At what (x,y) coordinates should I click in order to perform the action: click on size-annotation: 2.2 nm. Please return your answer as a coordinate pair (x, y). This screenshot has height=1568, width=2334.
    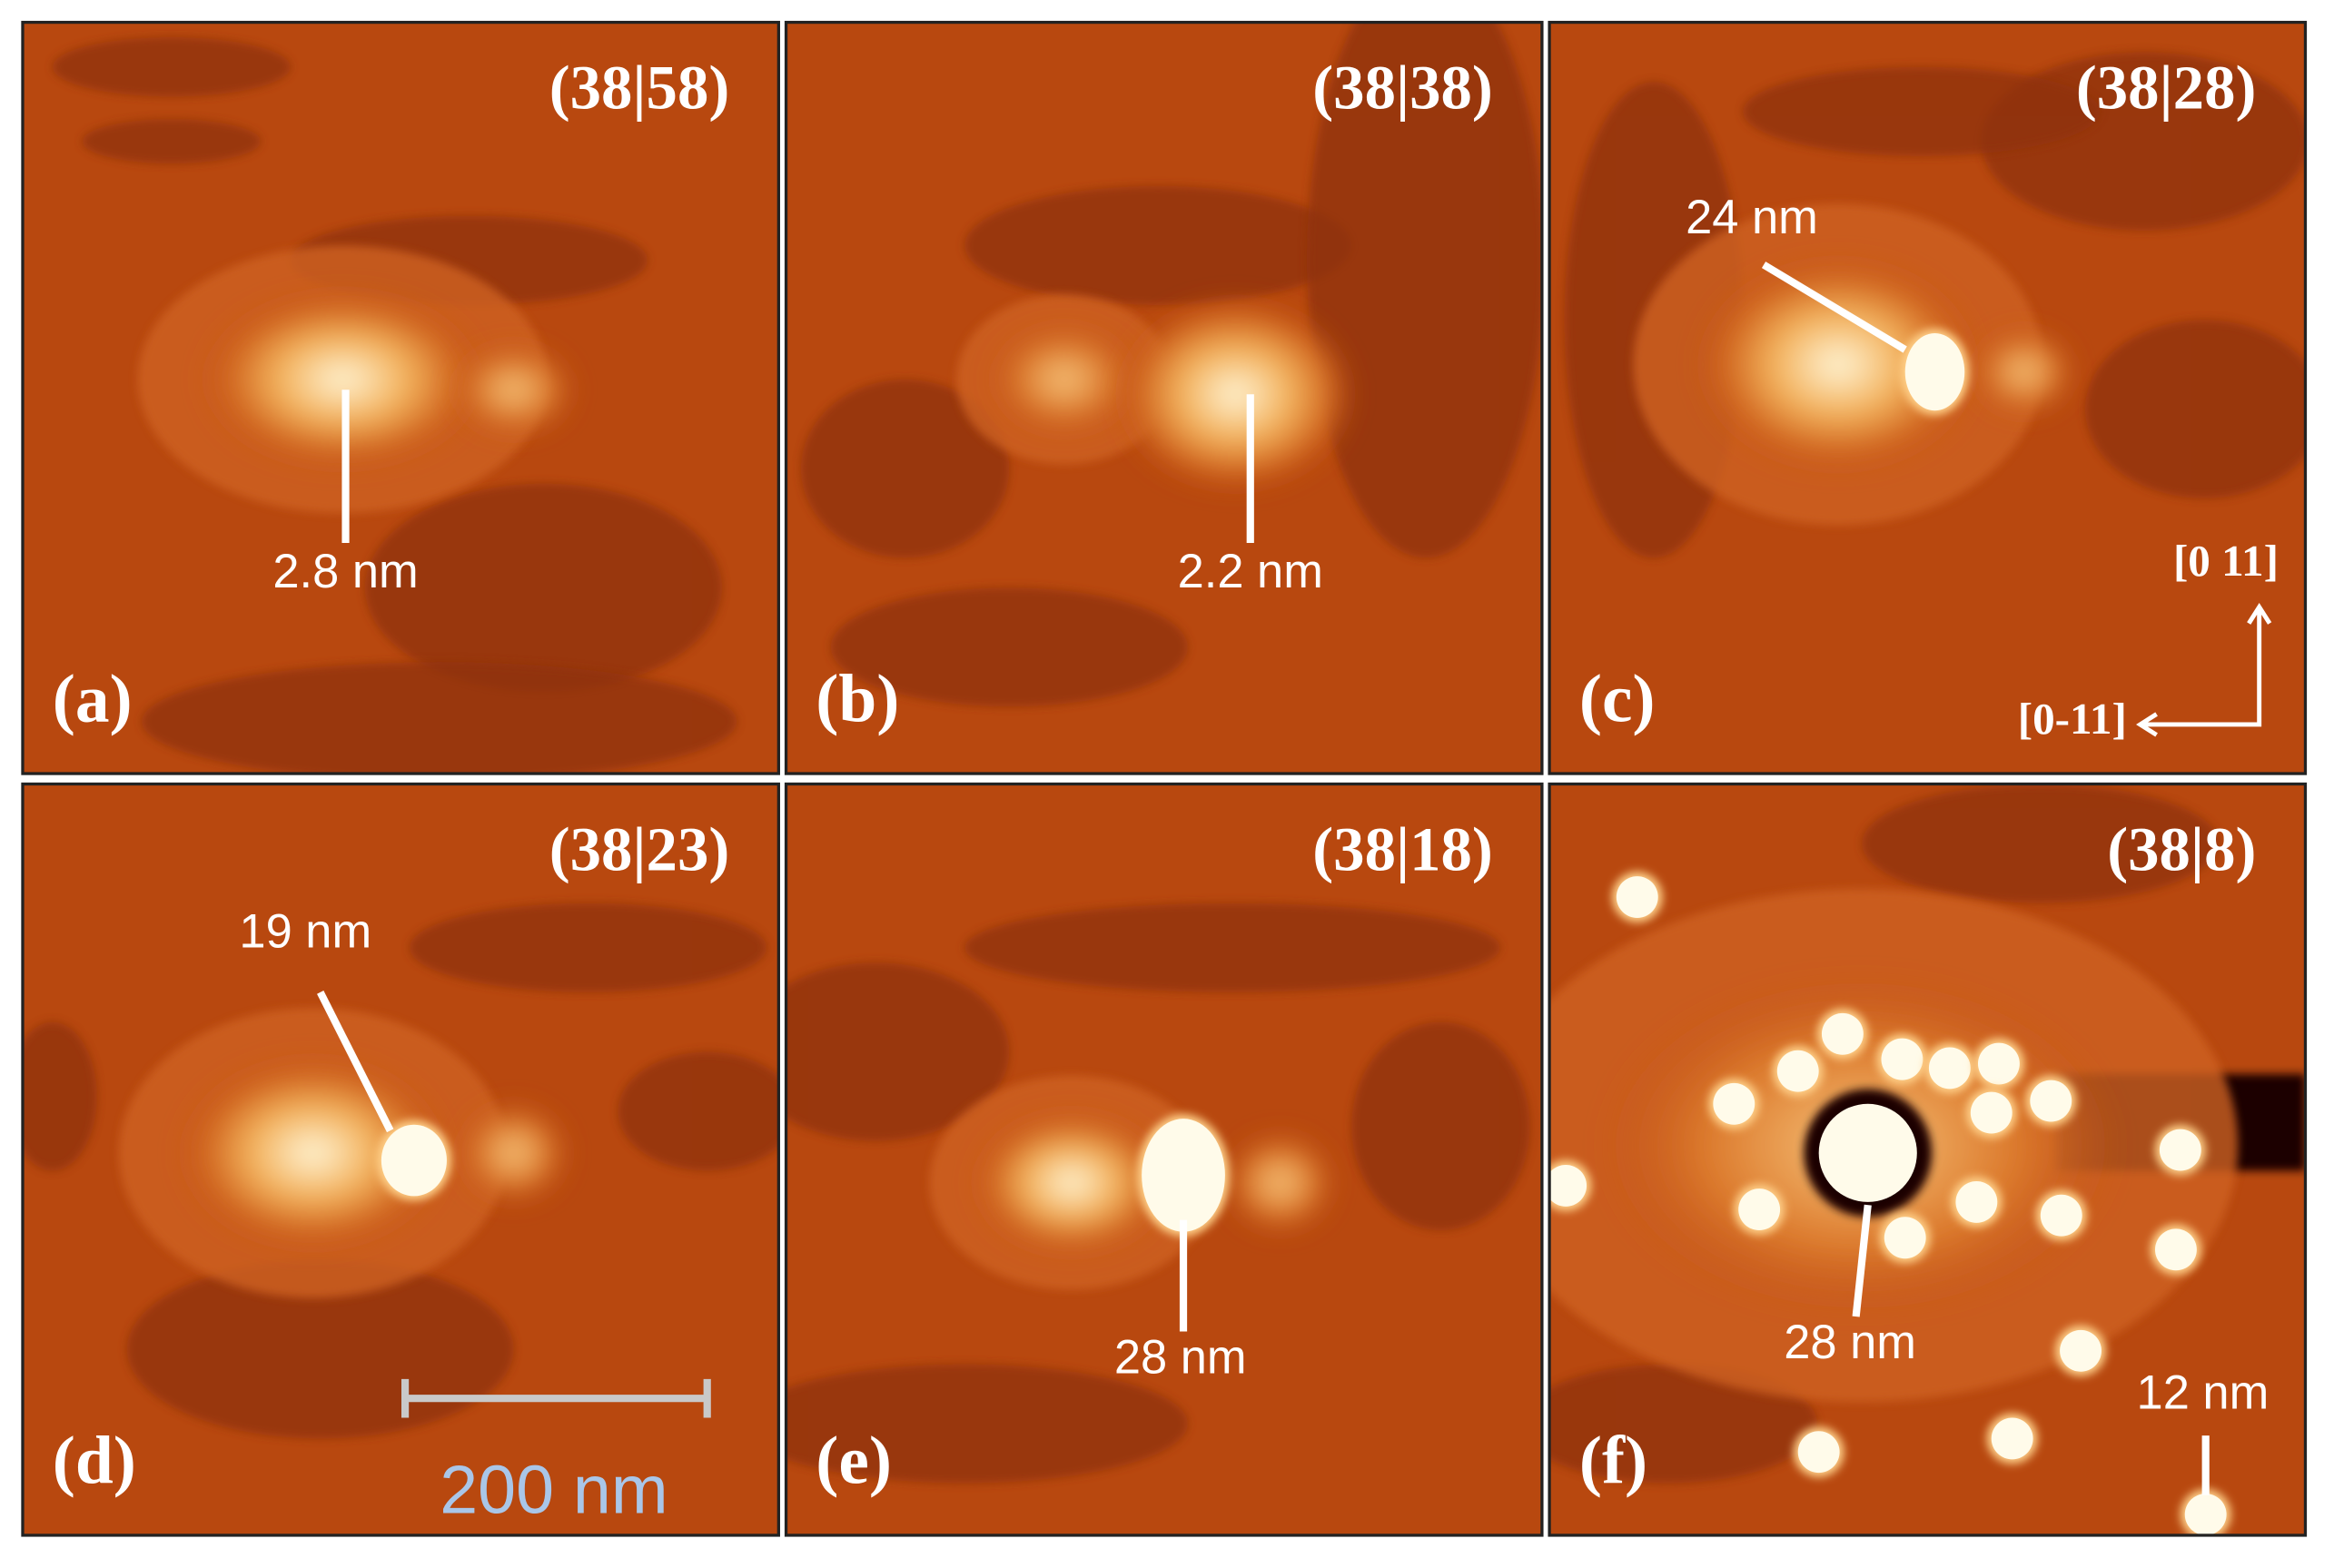
    Looking at the image, I should click on (1250, 572).